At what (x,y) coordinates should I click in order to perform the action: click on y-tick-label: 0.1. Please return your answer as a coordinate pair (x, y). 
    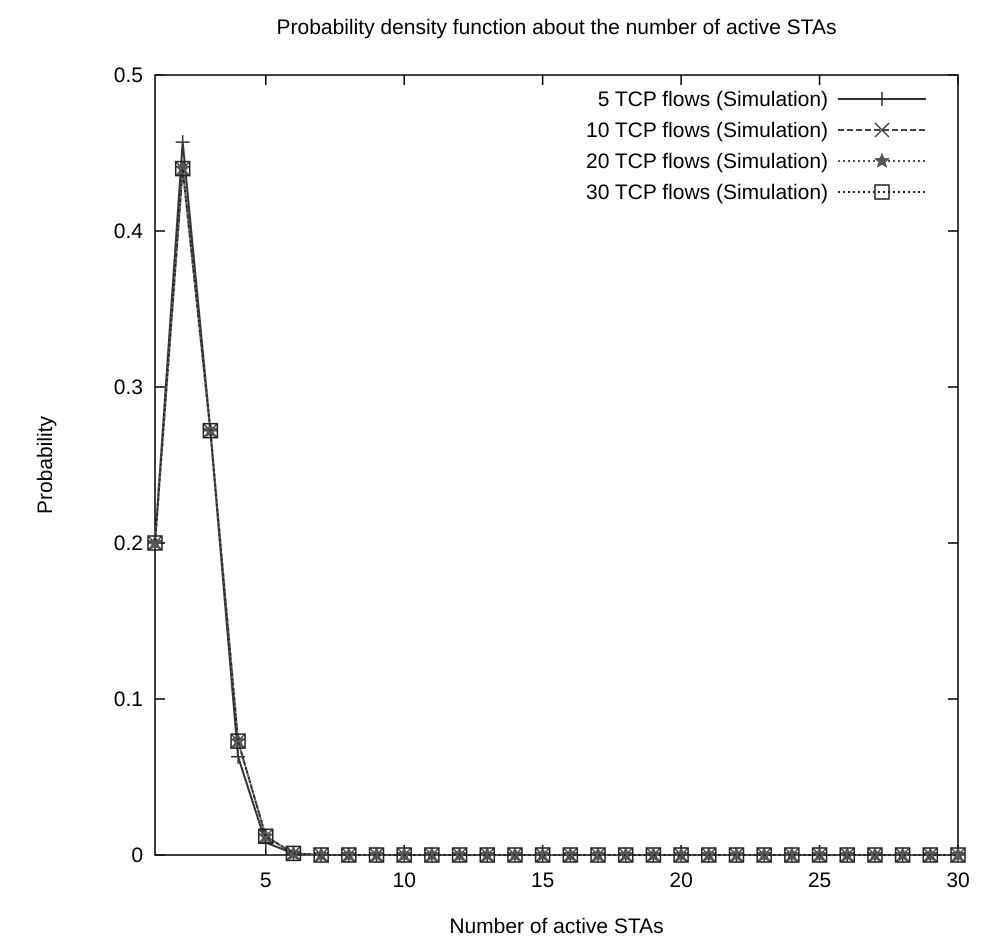
    Looking at the image, I should click on (128, 699).